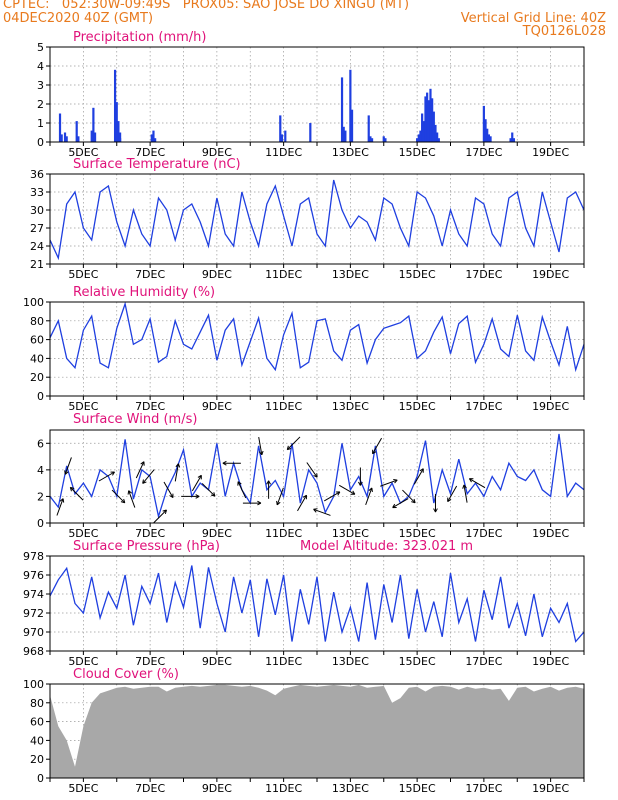  Describe the element at coordinates (40, 496) in the screenshot. I see `y-tick-label: 2` at that location.